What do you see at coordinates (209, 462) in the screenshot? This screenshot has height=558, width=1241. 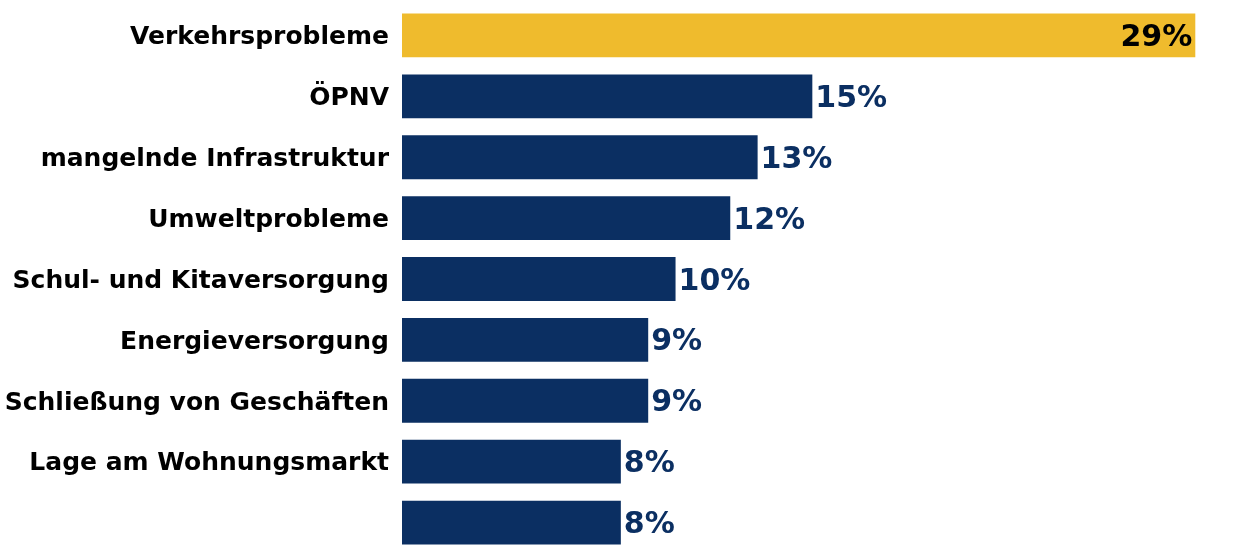 I see `y-tick-label: Lage am Wohnungsmarkt` at bounding box center [209, 462].